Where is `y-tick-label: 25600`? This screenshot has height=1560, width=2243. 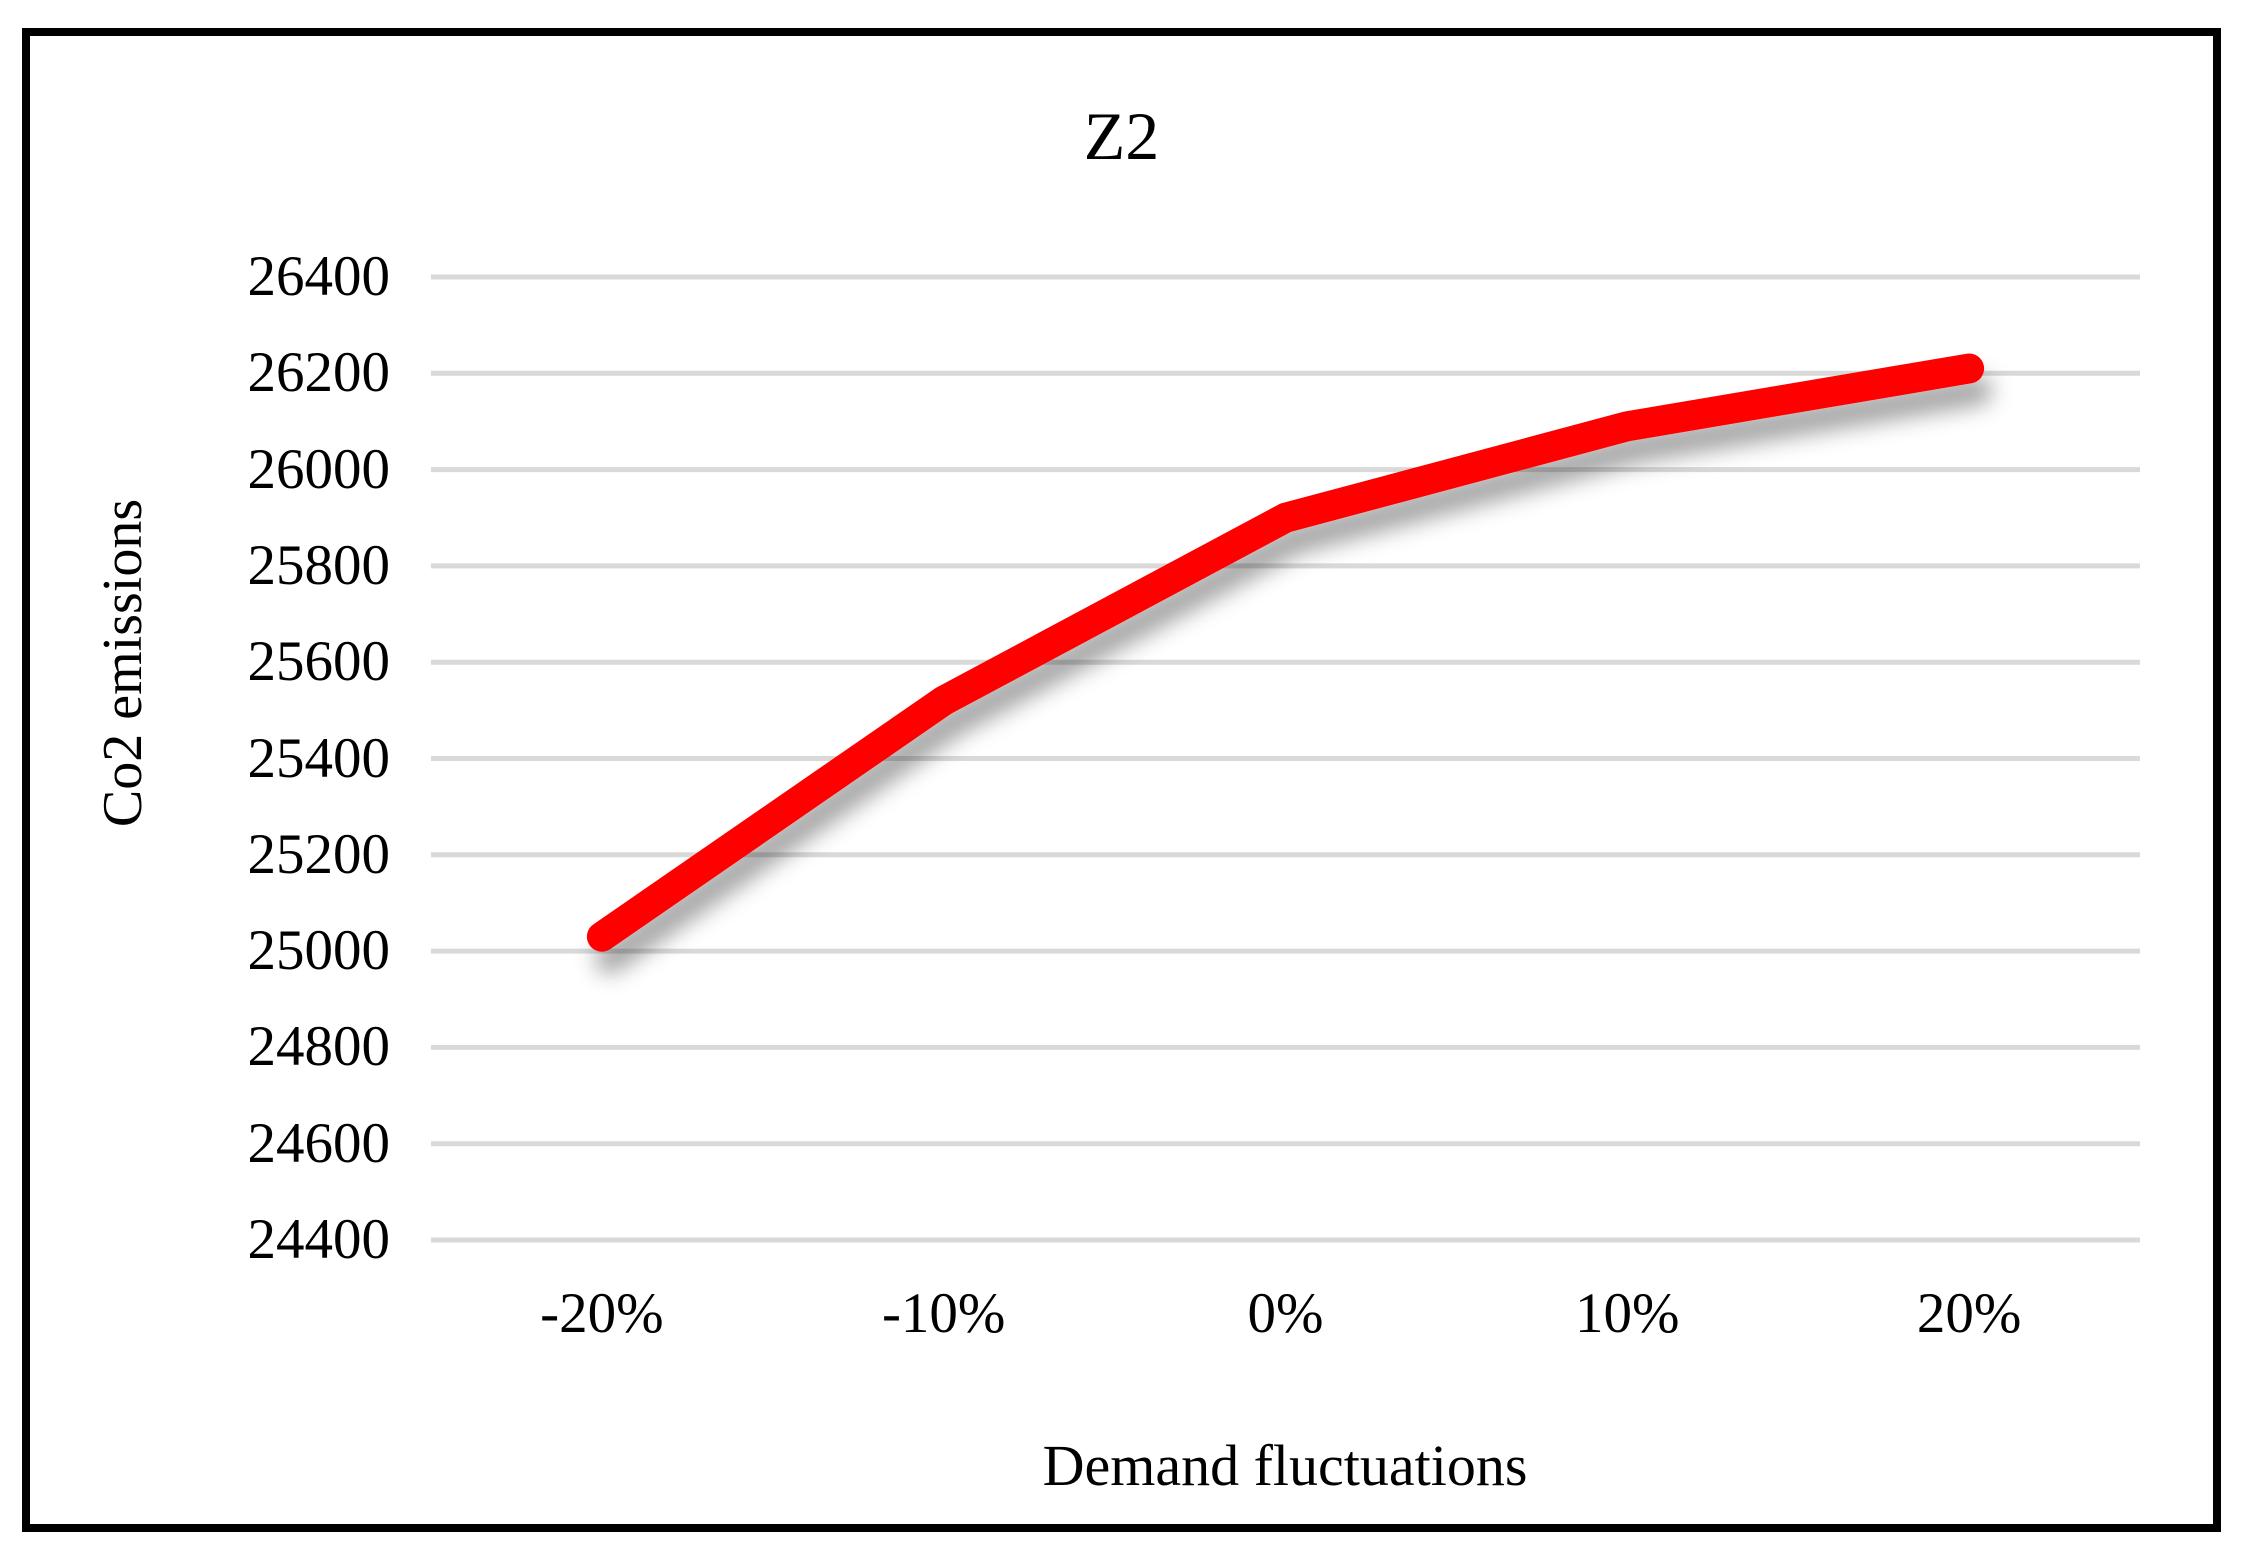
y-tick-label: 25600 is located at coordinates (319, 662).